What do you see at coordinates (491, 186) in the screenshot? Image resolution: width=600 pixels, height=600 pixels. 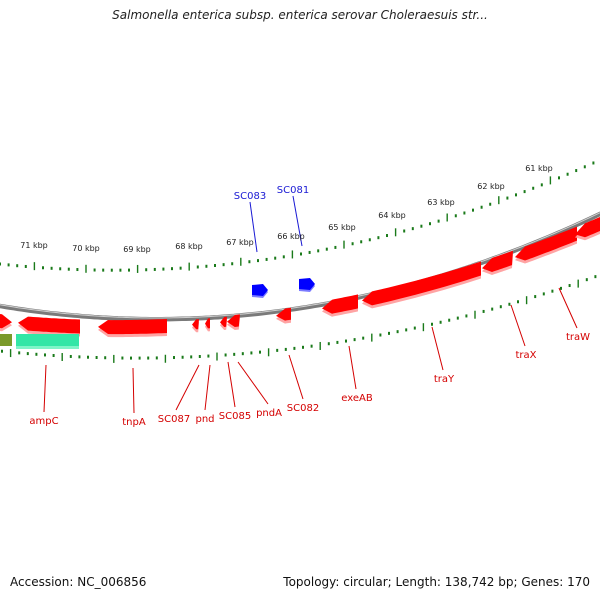 I see `scale-label: 62 kbp` at bounding box center [491, 186].